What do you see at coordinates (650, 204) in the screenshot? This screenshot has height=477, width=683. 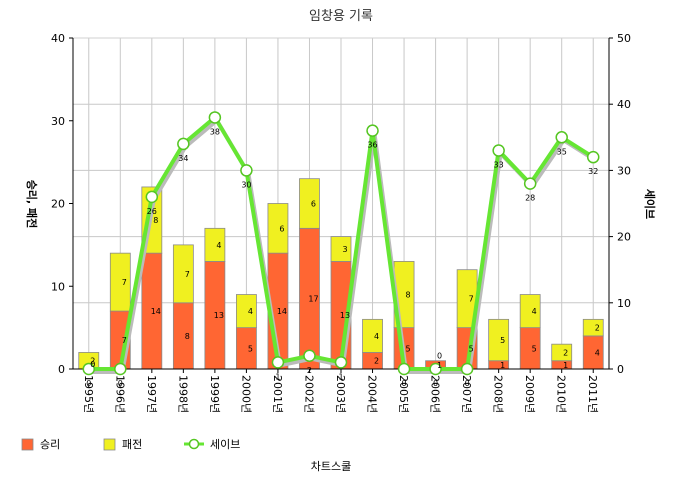 I see `y2-axis-label: 세이브` at bounding box center [650, 204].